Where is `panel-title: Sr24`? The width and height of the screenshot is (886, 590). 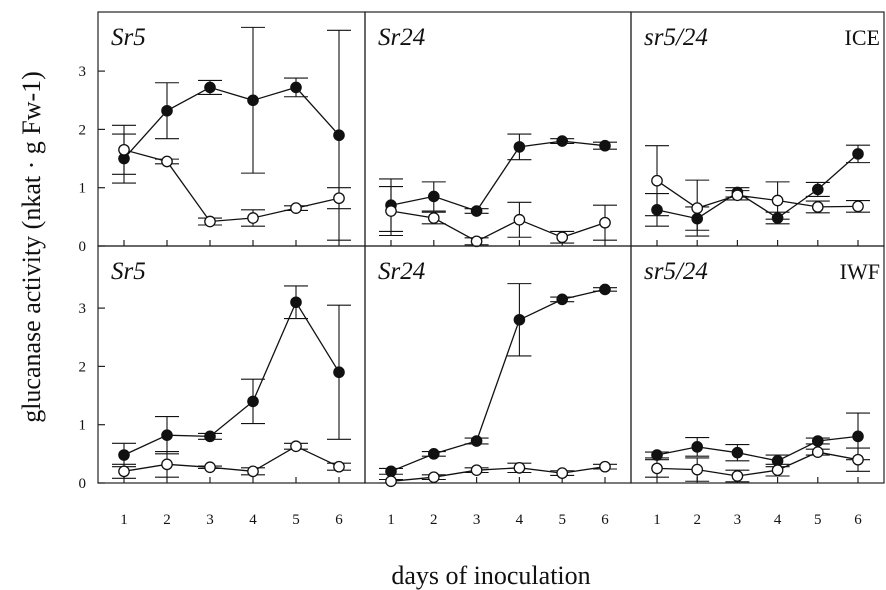
panel-title: Sr24 is located at coordinates (401, 37).